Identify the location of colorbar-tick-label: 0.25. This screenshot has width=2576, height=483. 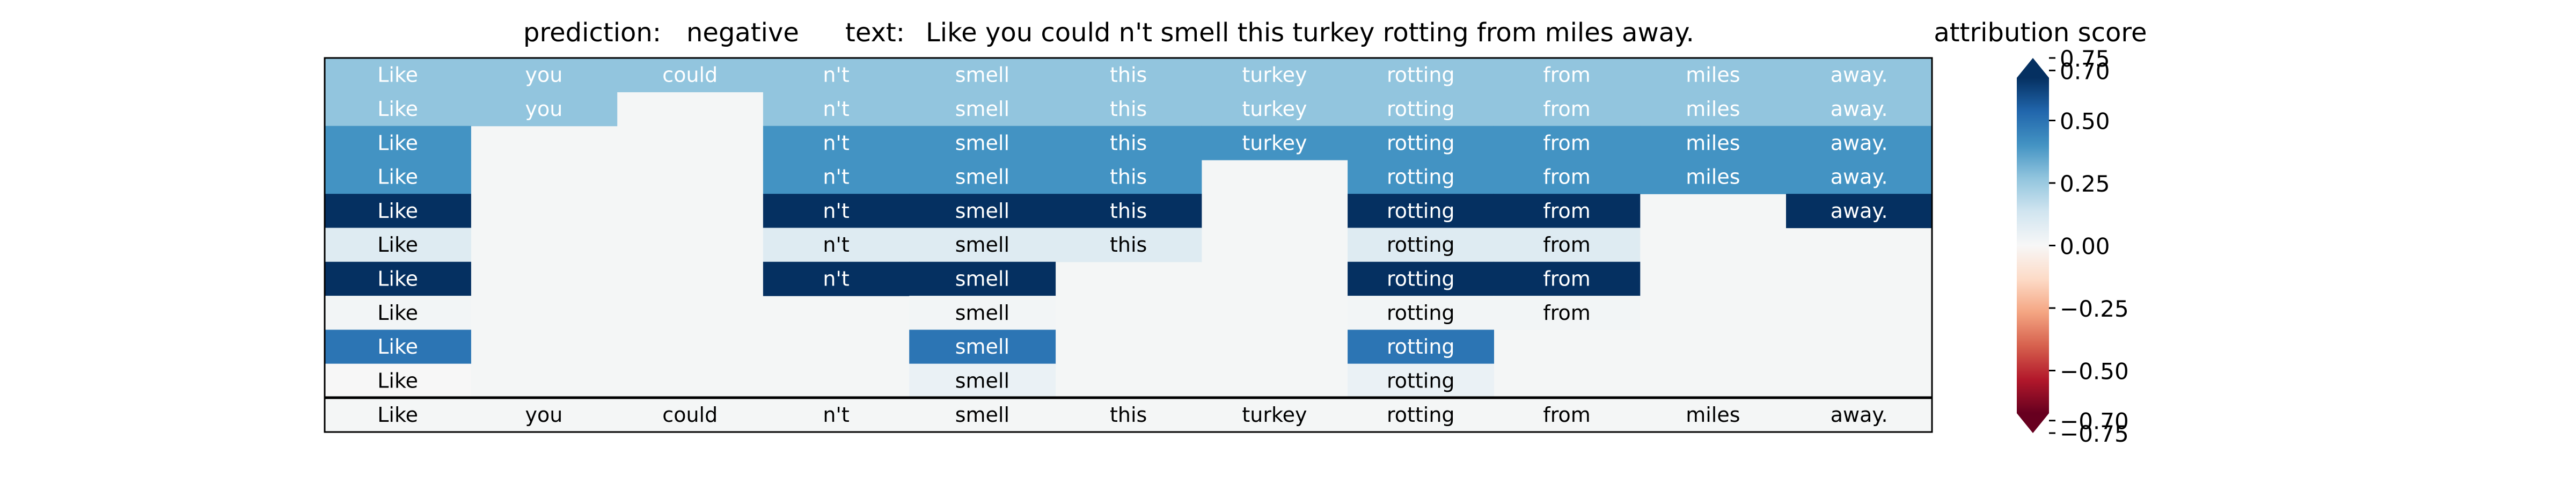
(2085, 184).